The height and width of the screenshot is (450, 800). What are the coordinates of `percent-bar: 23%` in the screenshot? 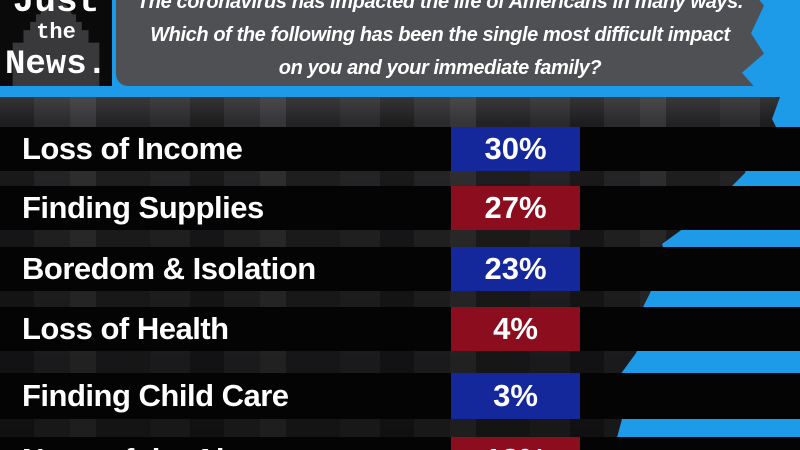 It's located at (515, 269).